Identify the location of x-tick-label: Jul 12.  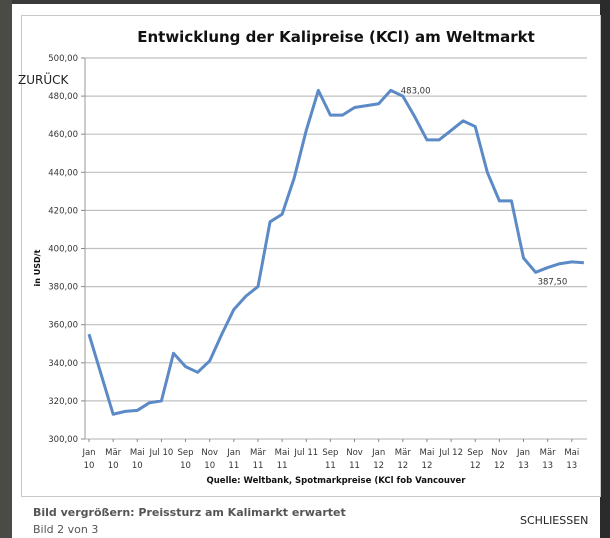
(450, 453).